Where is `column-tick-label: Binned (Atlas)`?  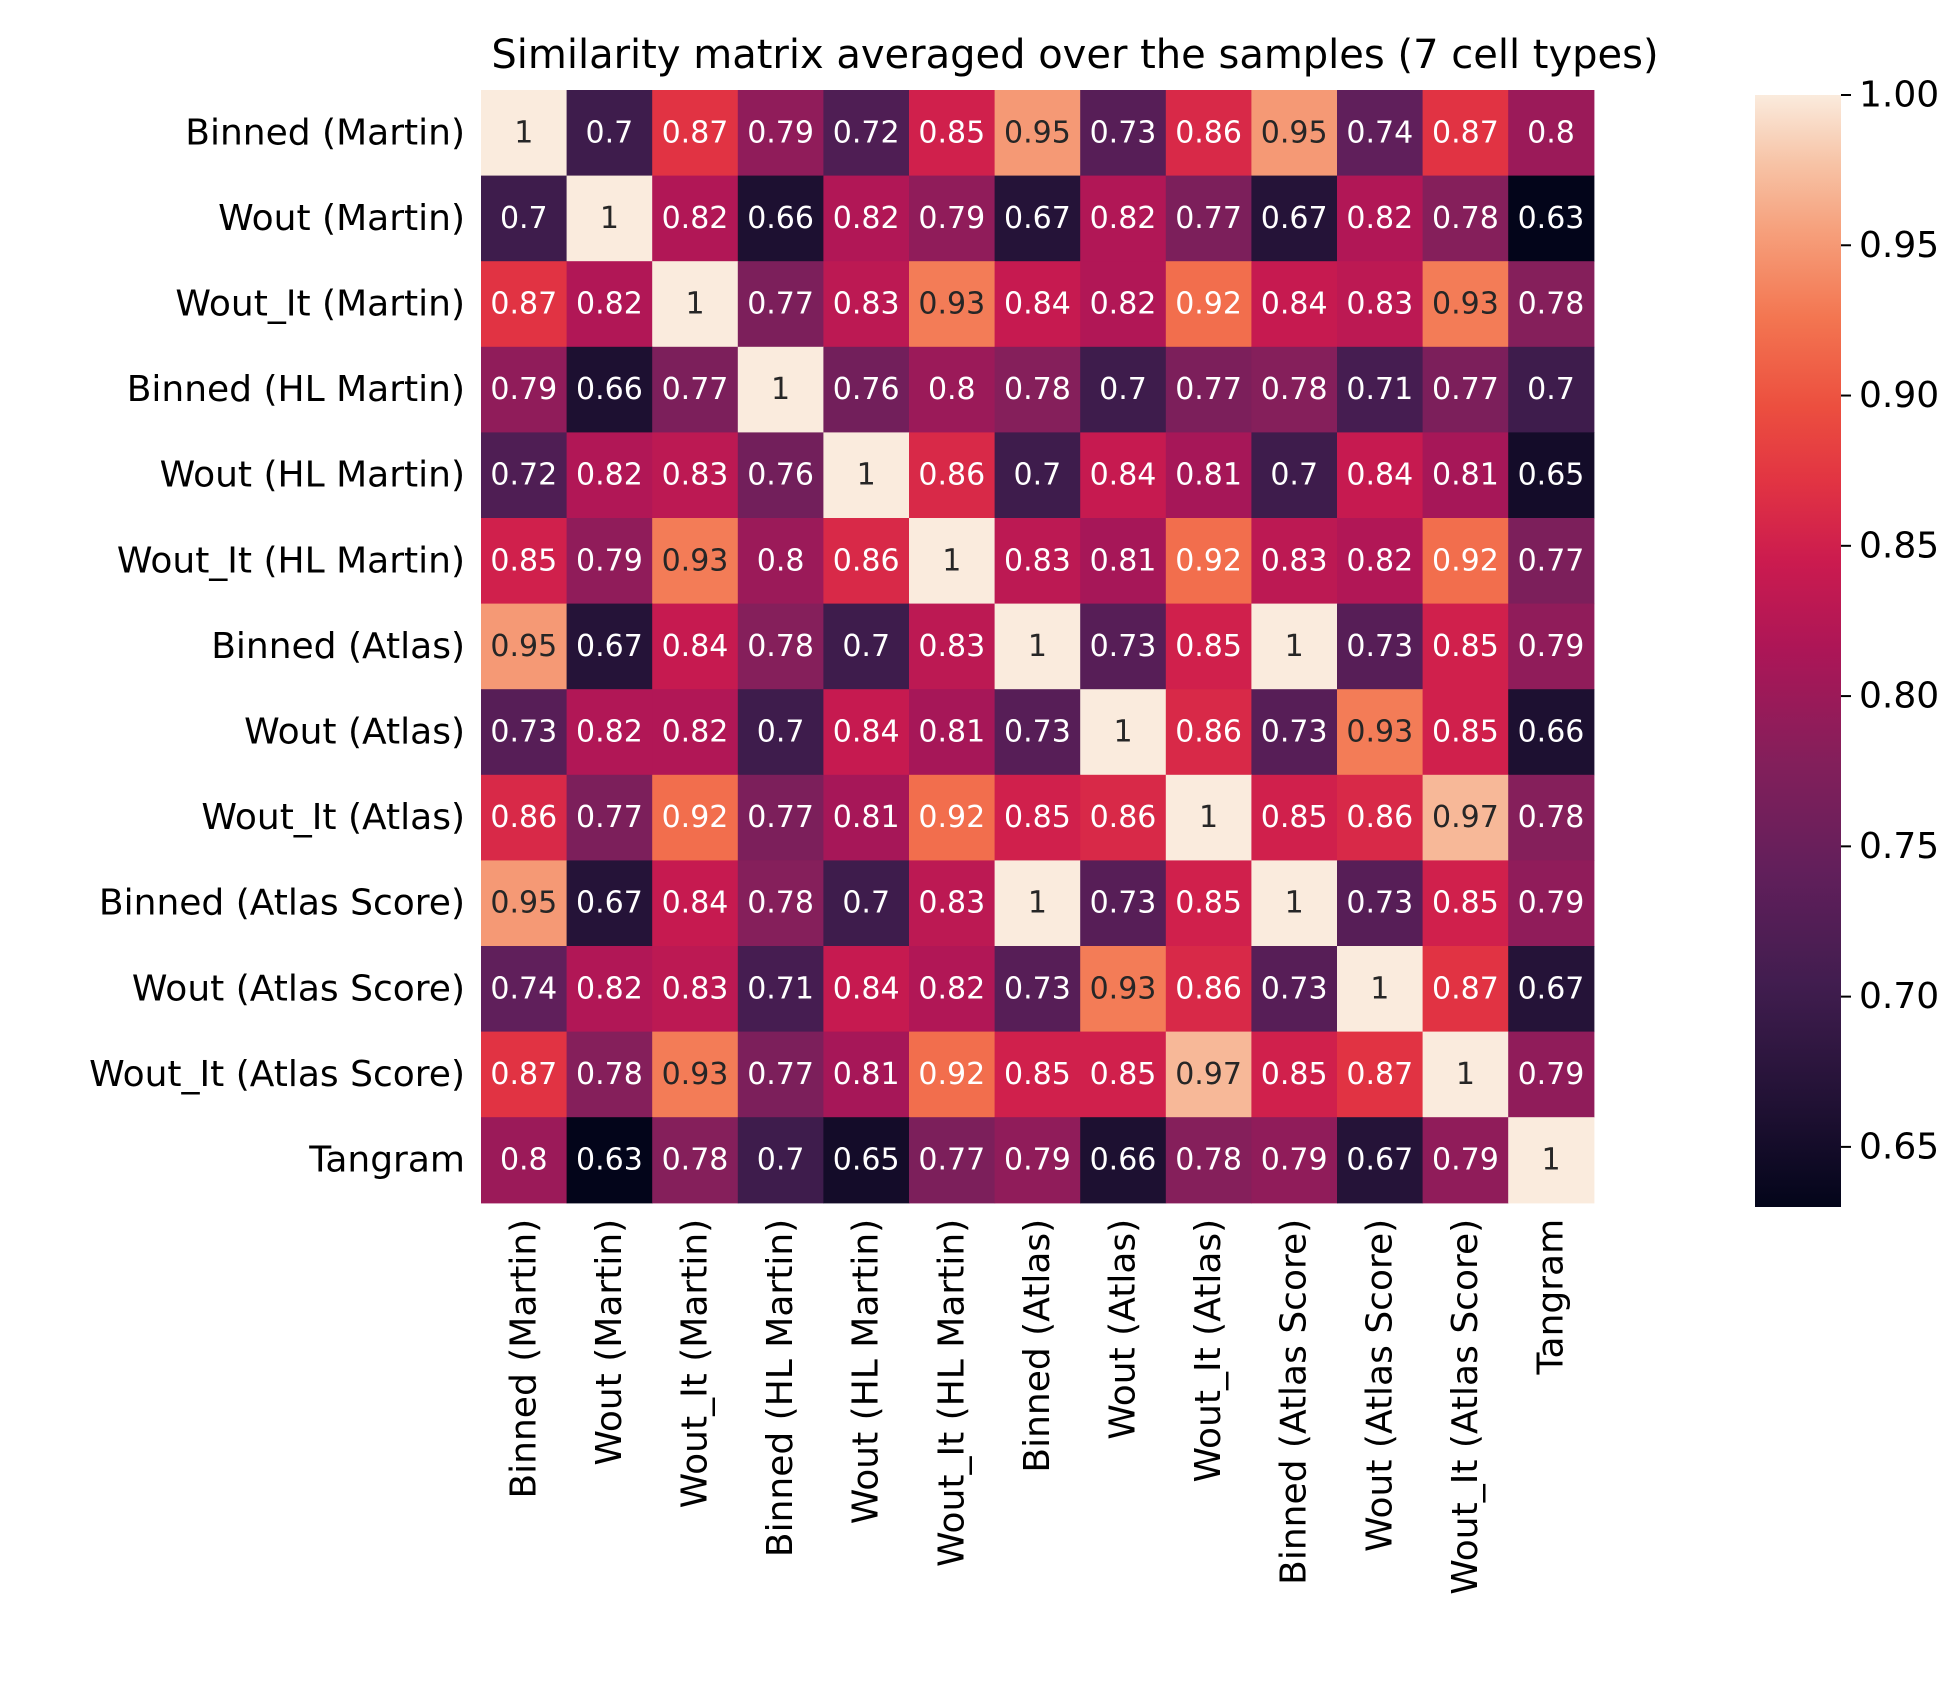 column-tick-label: Binned (Atlas) is located at coordinates (1037, 1346).